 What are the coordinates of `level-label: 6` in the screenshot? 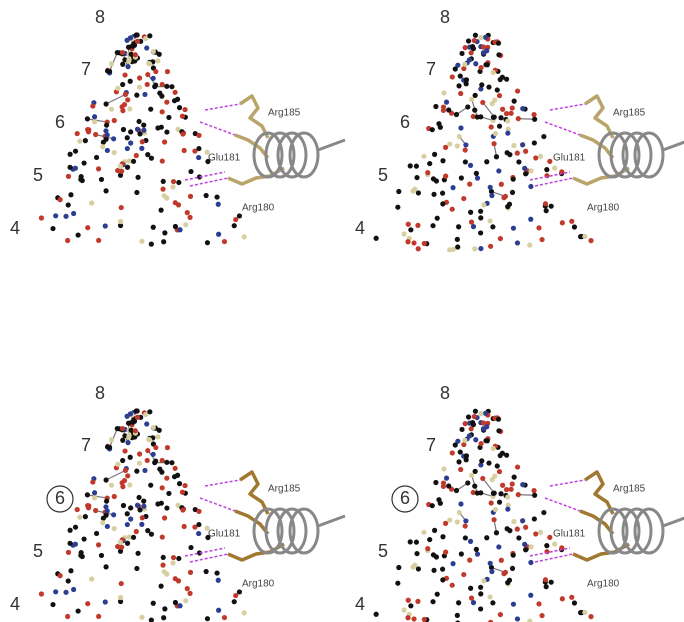 It's located at (405, 122).